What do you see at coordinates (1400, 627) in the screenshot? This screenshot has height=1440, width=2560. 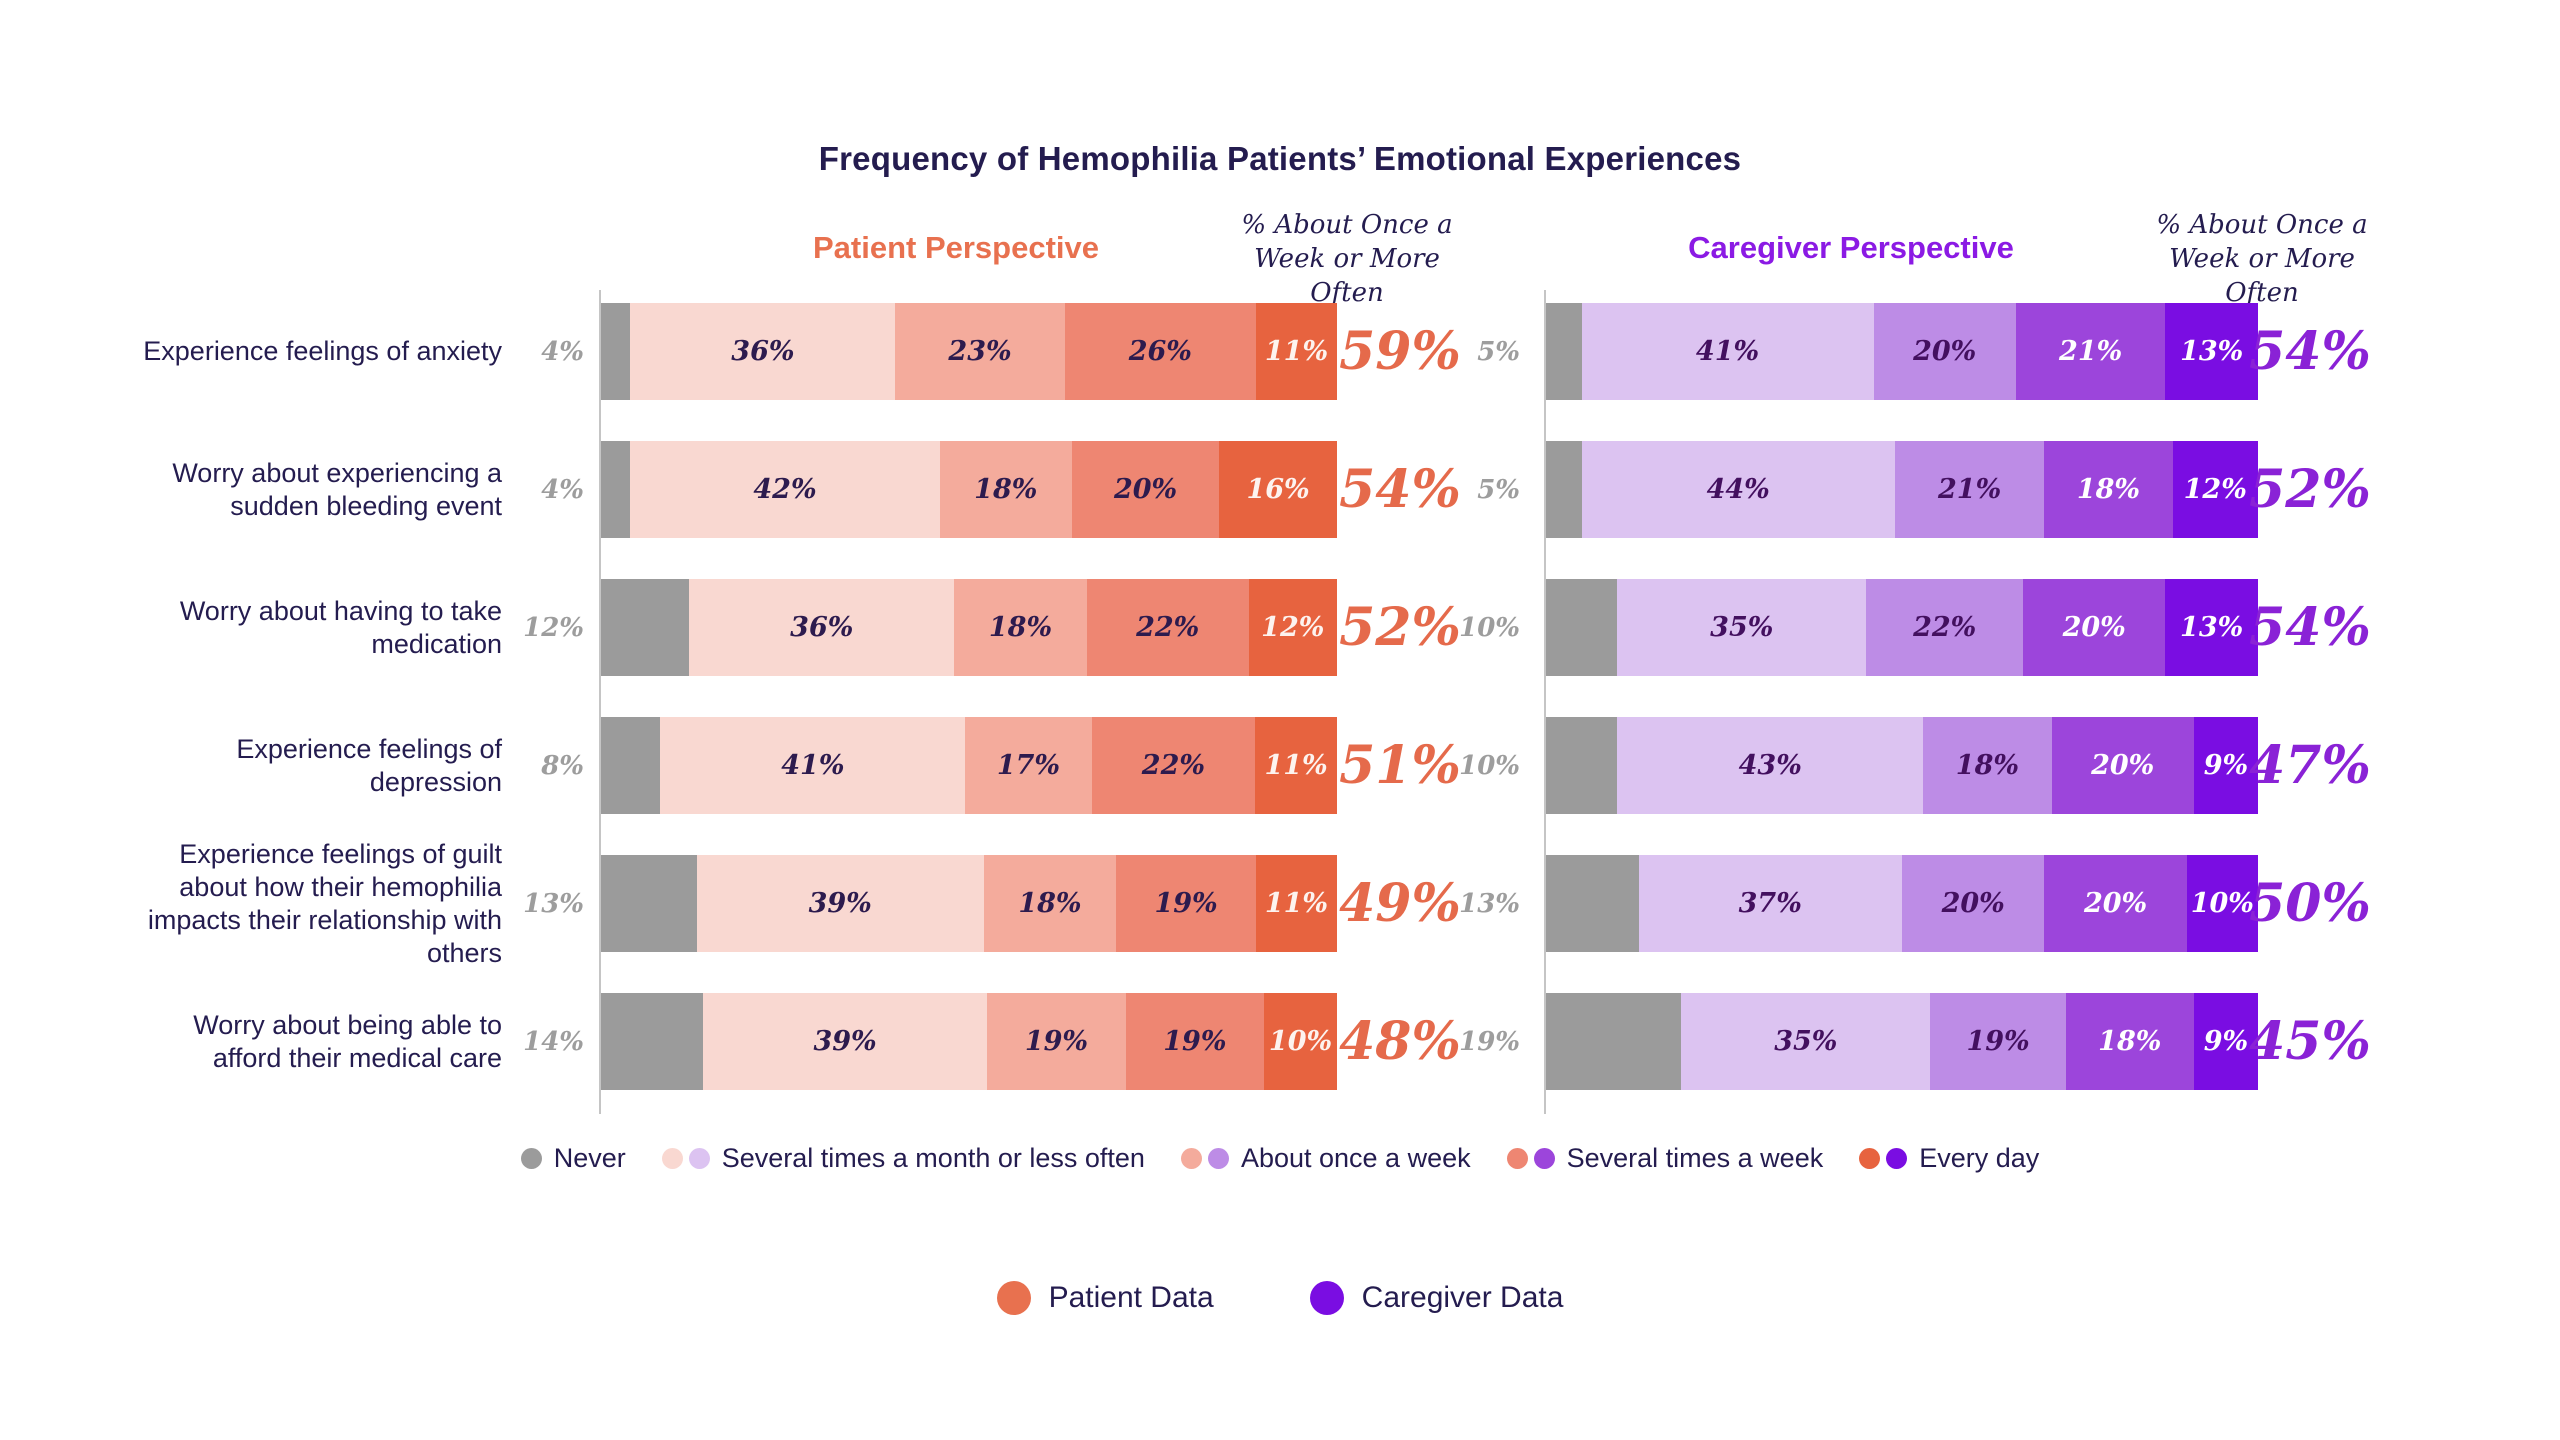 I see `patient-total-percent-label: 52%` at bounding box center [1400, 627].